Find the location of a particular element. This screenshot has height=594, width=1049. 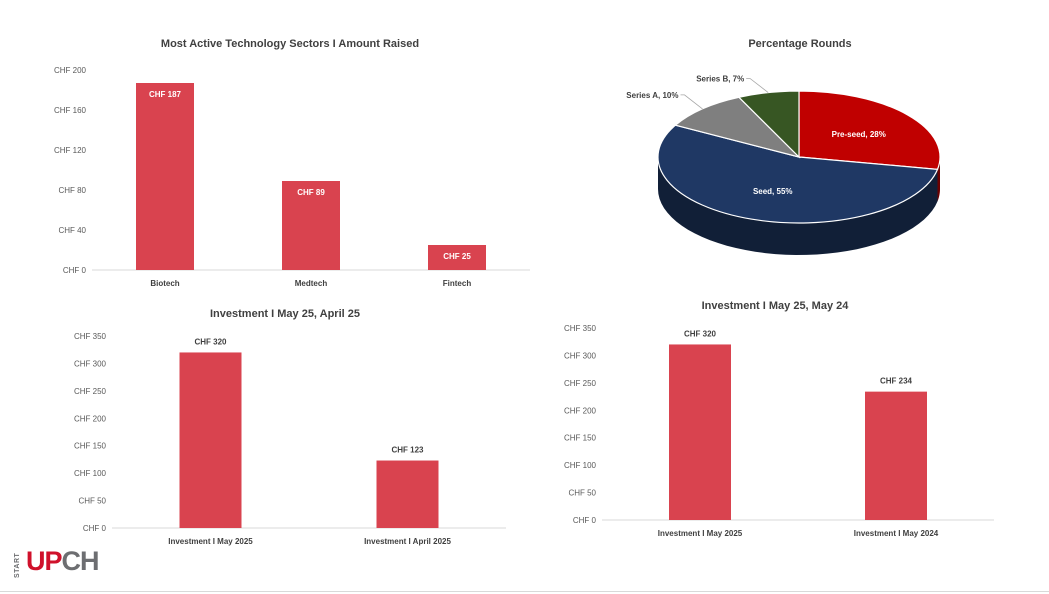

y-tick-label: CHF 120 is located at coordinates (70, 150).